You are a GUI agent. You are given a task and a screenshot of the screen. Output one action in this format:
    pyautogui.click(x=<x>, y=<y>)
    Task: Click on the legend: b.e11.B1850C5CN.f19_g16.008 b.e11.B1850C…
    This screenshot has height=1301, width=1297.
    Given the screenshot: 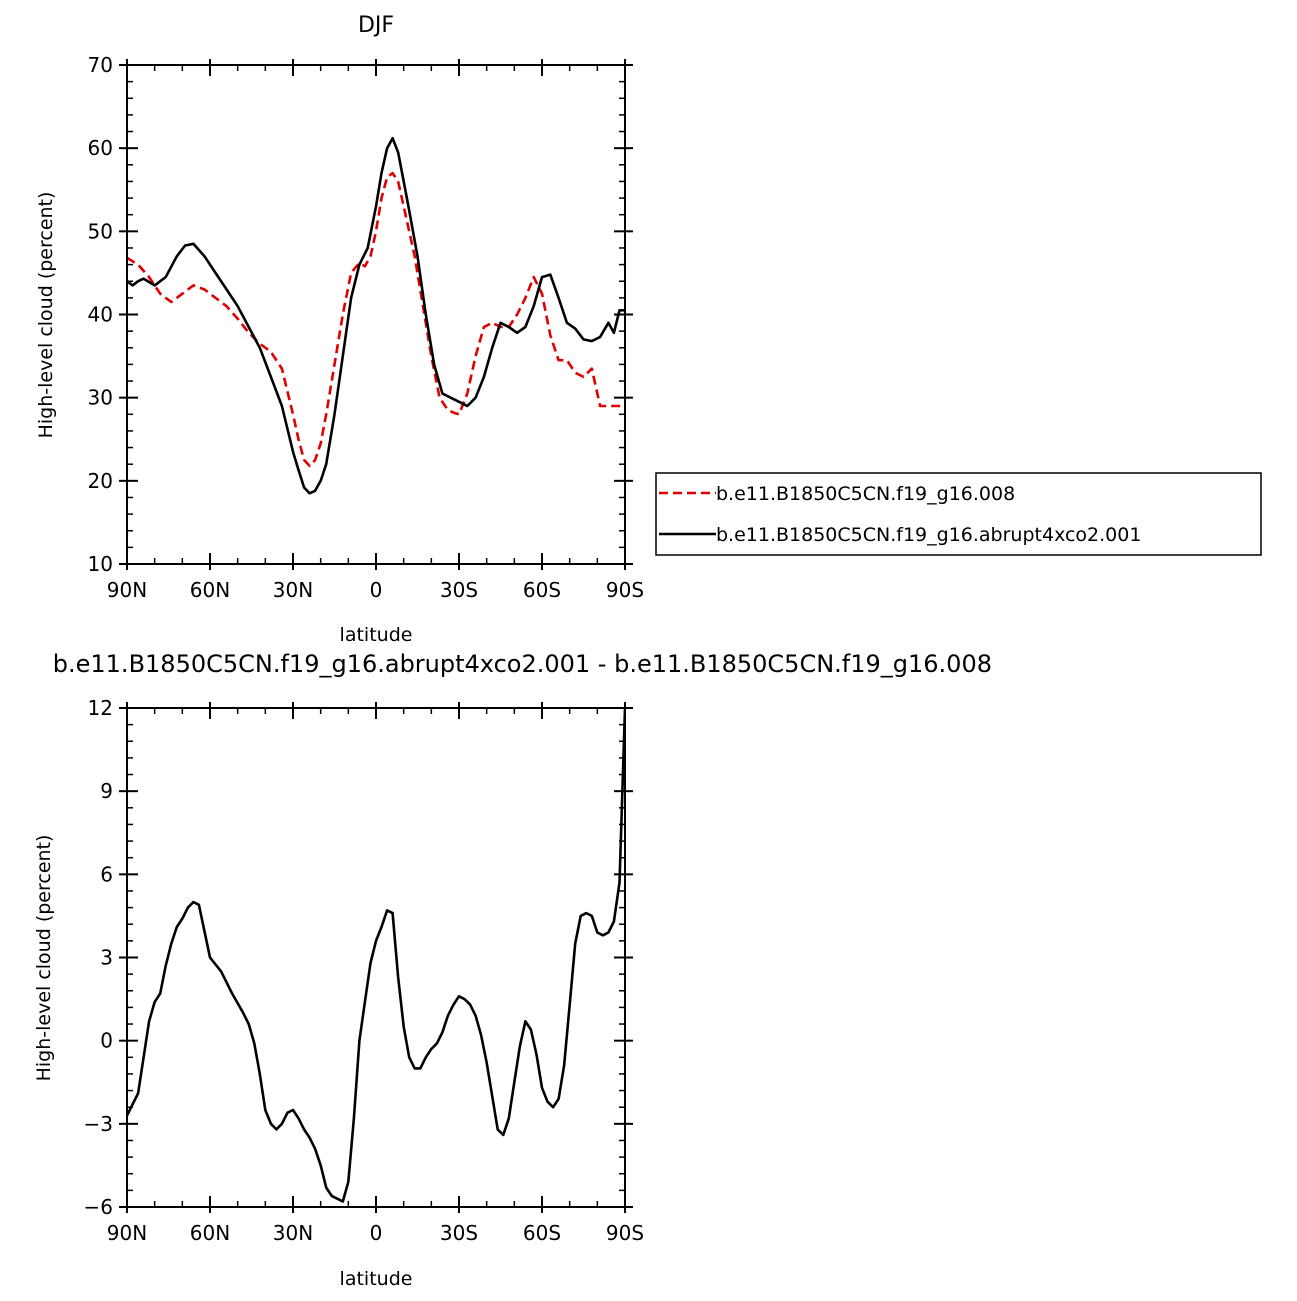 What is the action you would take?
    pyautogui.click(x=958, y=514)
    